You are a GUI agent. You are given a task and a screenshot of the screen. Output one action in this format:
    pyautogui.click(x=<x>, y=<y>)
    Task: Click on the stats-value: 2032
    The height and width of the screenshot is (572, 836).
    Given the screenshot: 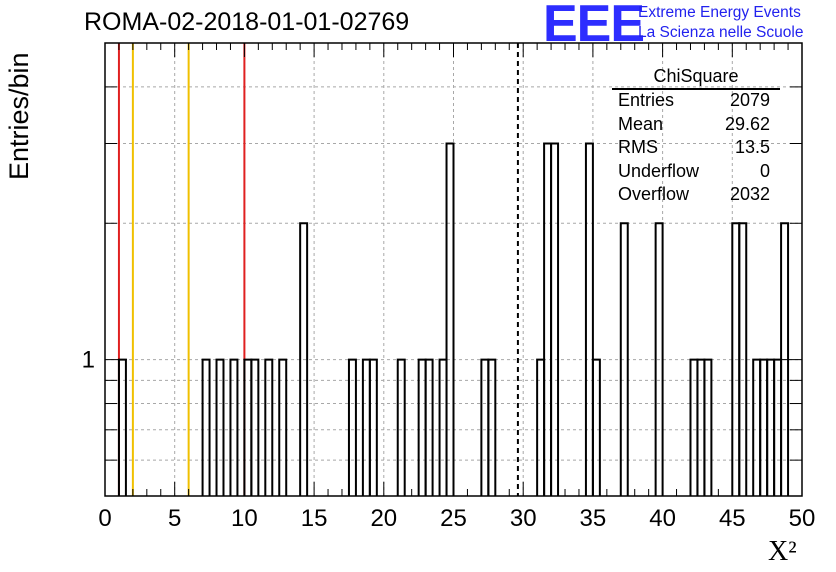 What is the action you would take?
    pyautogui.click(x=749, y=194)
    